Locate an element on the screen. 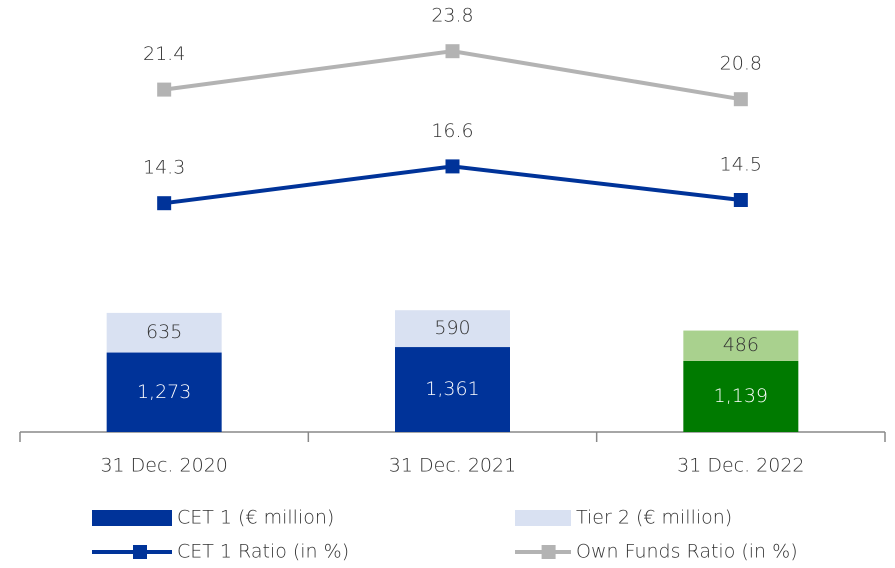 The height and width of the screenshot is (568, 895). legend-label: CET 1 Ratio (in %) is located at coordinates (263, 552).